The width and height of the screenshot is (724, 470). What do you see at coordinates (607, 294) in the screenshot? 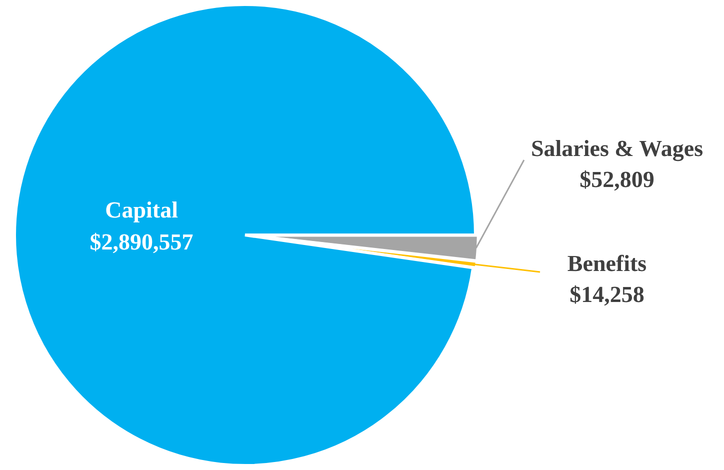
I see `data-label: $14,258` at bounding box center [607, 294].